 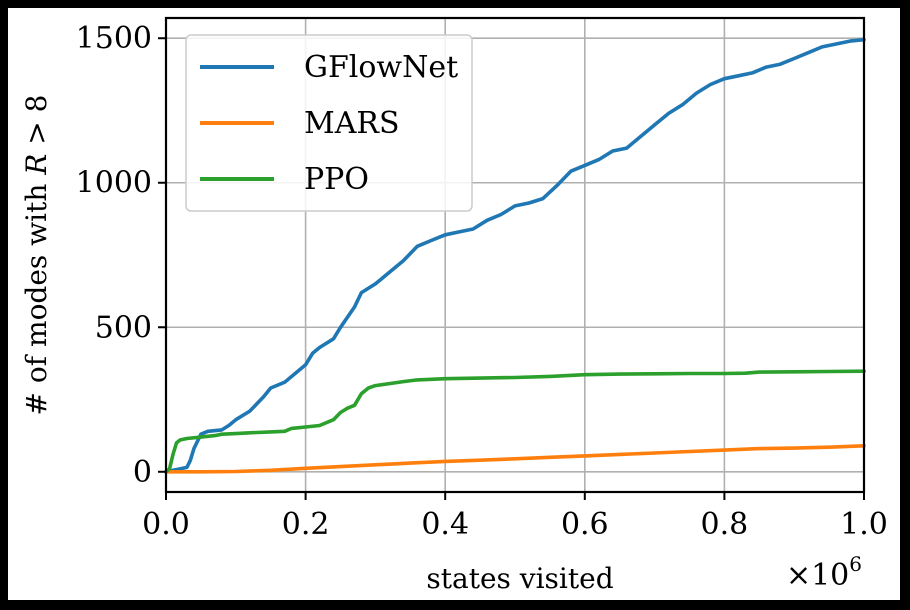 I want to click on legend-label-mars: MARS, so click(x=352, y=123).